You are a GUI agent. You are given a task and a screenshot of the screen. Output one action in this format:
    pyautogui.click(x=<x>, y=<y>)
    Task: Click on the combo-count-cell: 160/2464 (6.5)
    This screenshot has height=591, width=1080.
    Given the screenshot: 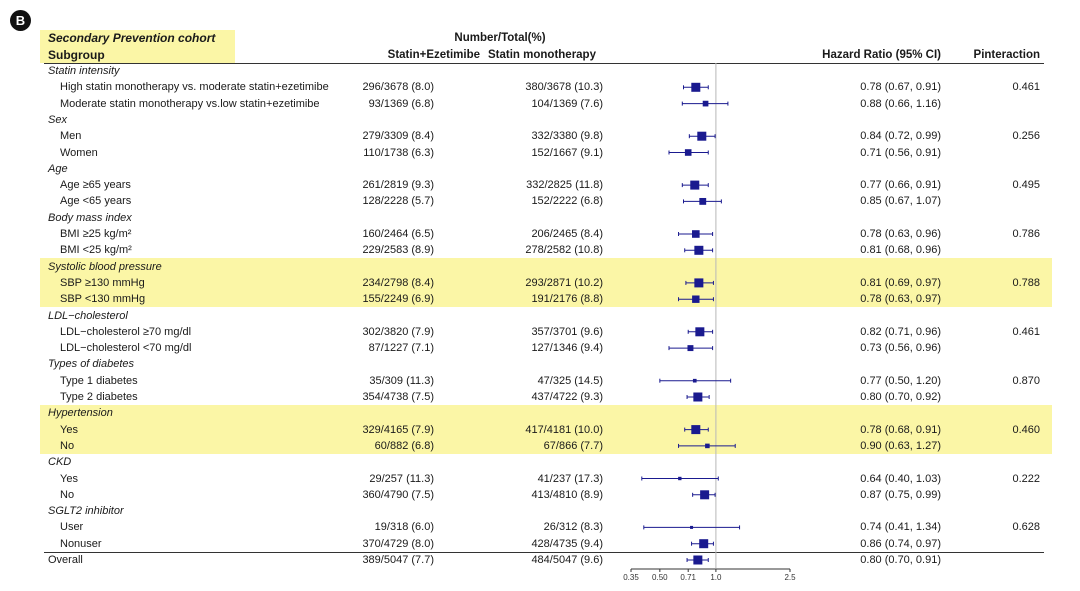 What is the action you would take?
    pyautogui.click(x=398, y=234)
    